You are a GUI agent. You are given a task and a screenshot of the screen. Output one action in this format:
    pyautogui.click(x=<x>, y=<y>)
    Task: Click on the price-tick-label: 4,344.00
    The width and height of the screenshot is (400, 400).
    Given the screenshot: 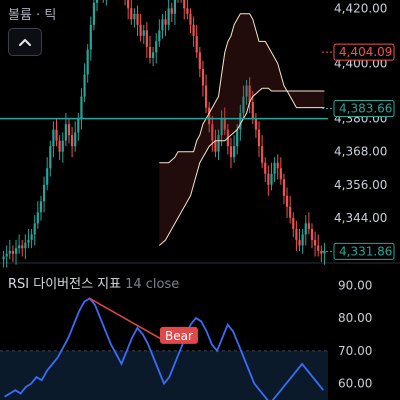 What is the action you would take?
    pyautogui.click(x=360, y=218)
    